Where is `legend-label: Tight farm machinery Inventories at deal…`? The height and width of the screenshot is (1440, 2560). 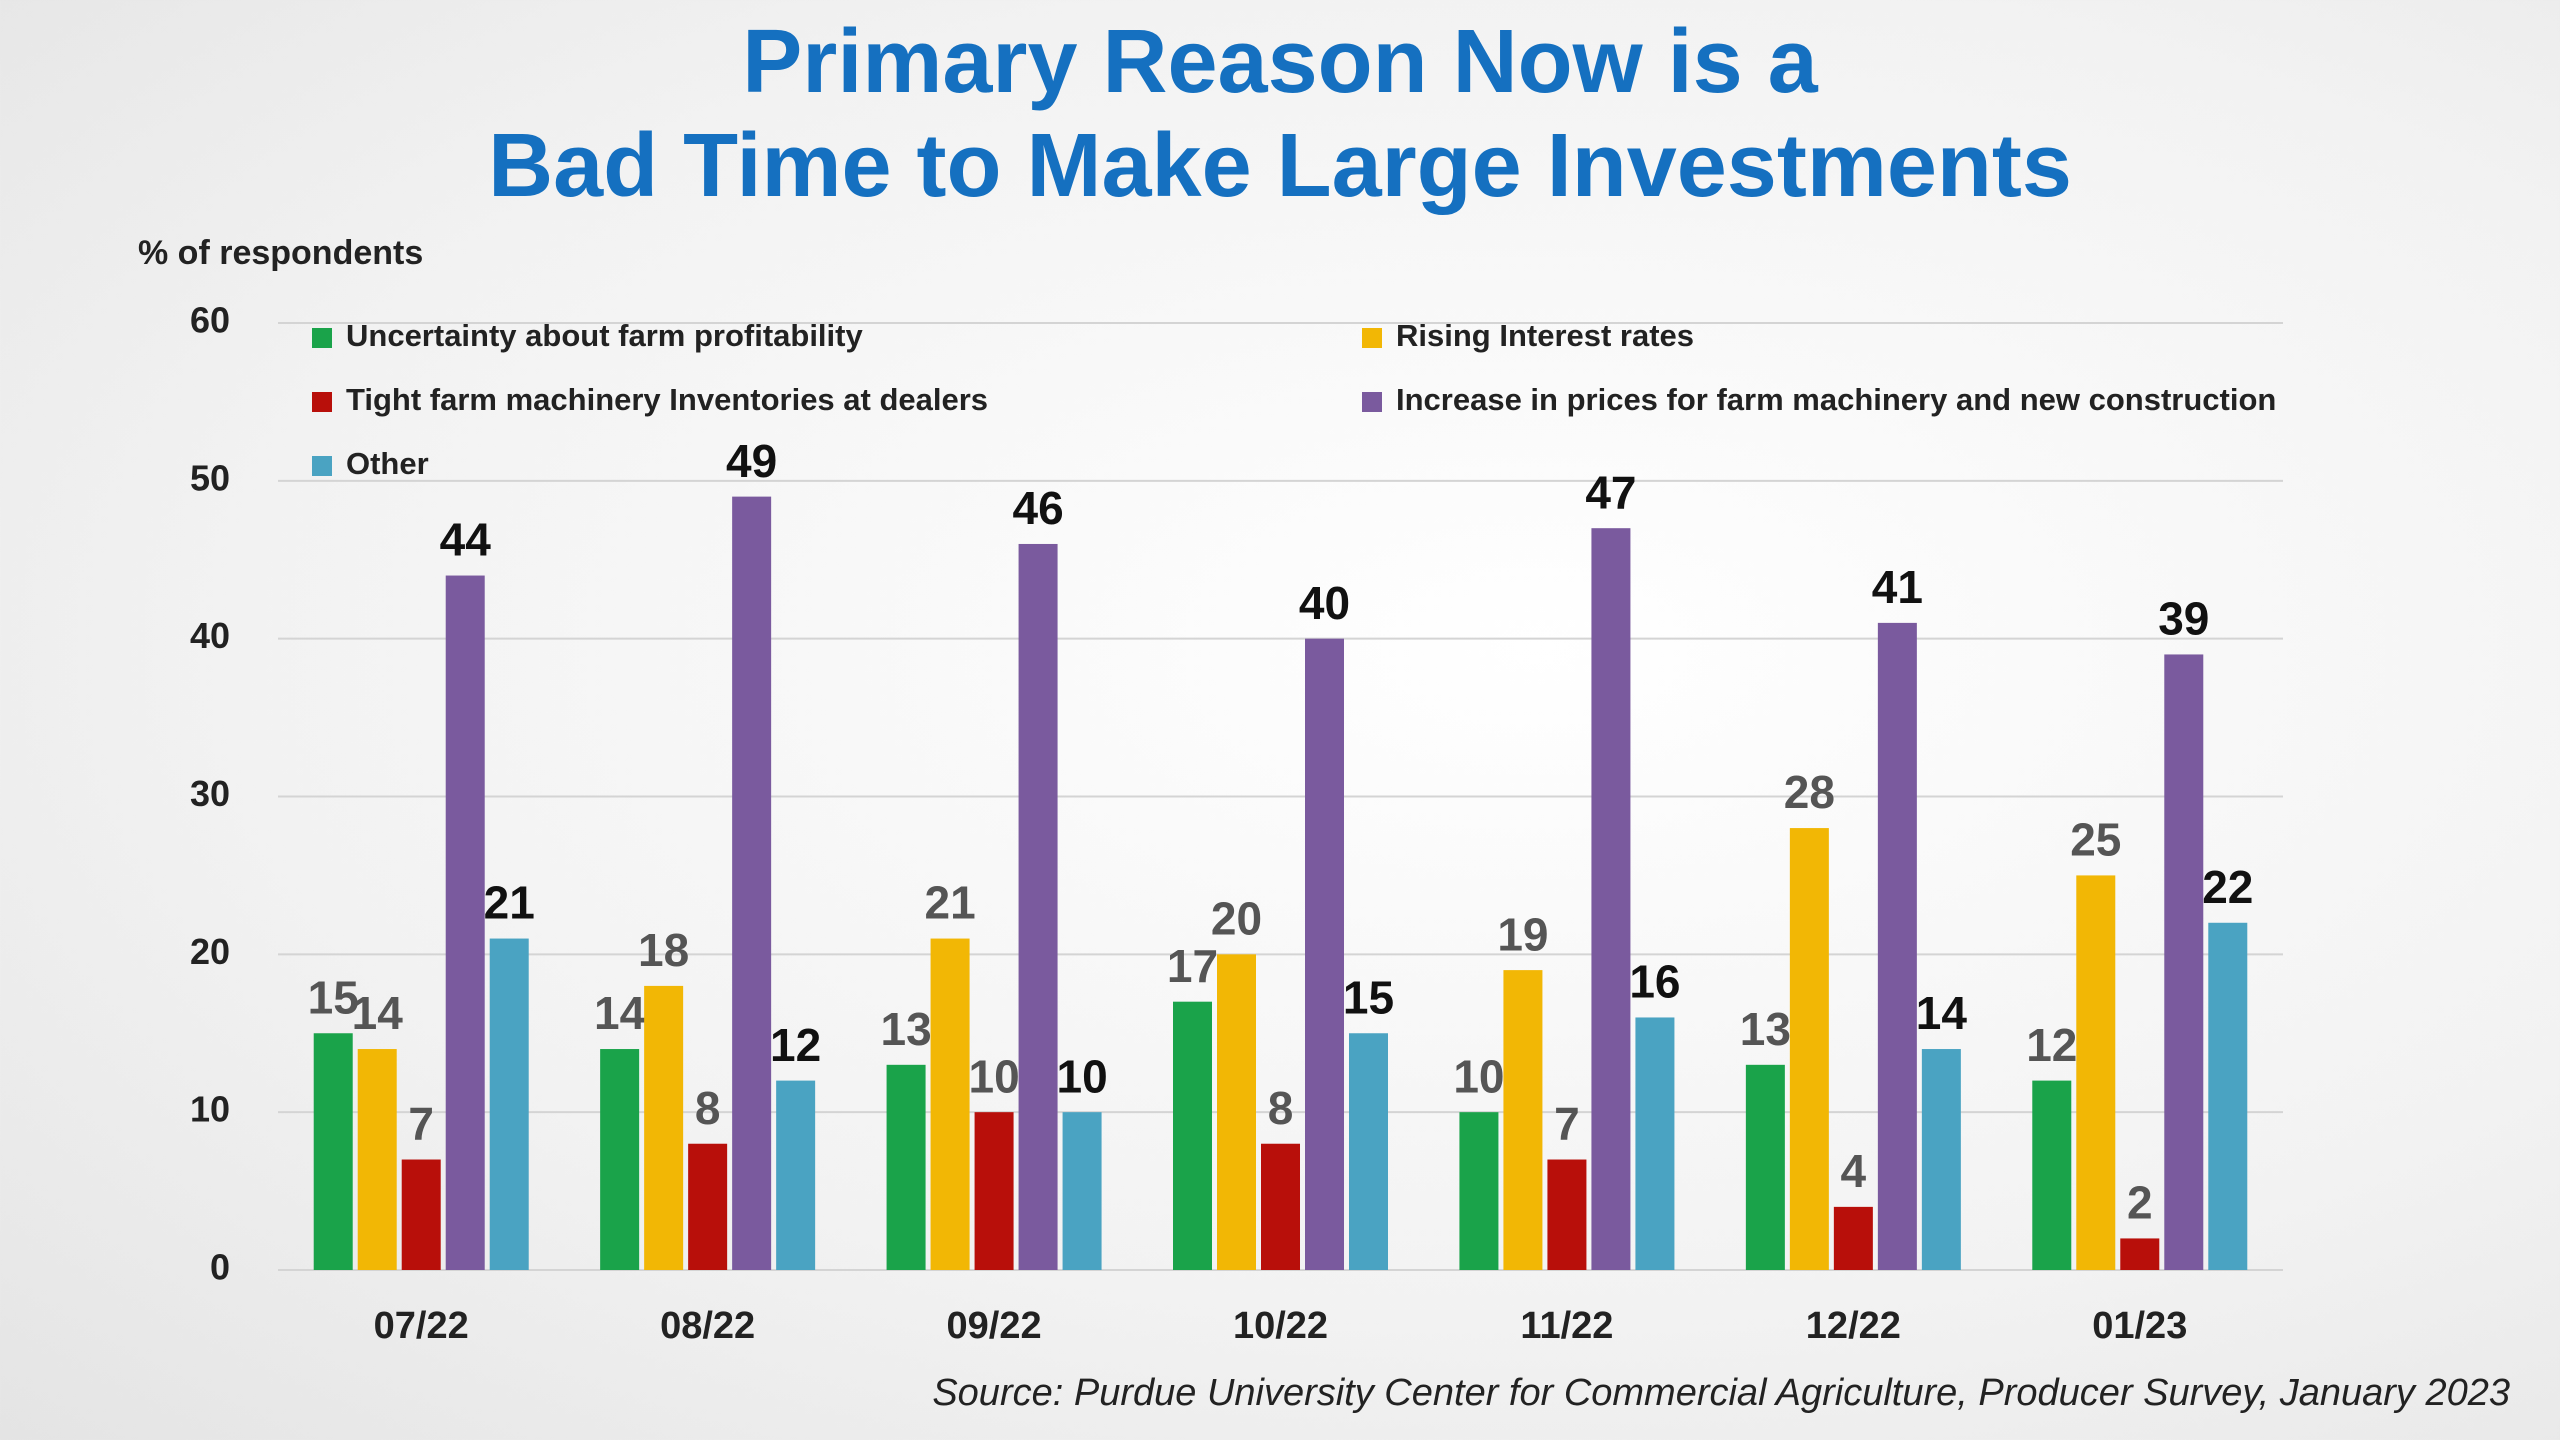
legend-label: Tight farm machinery Inventories at deal… is located at coordinates (667, 399).